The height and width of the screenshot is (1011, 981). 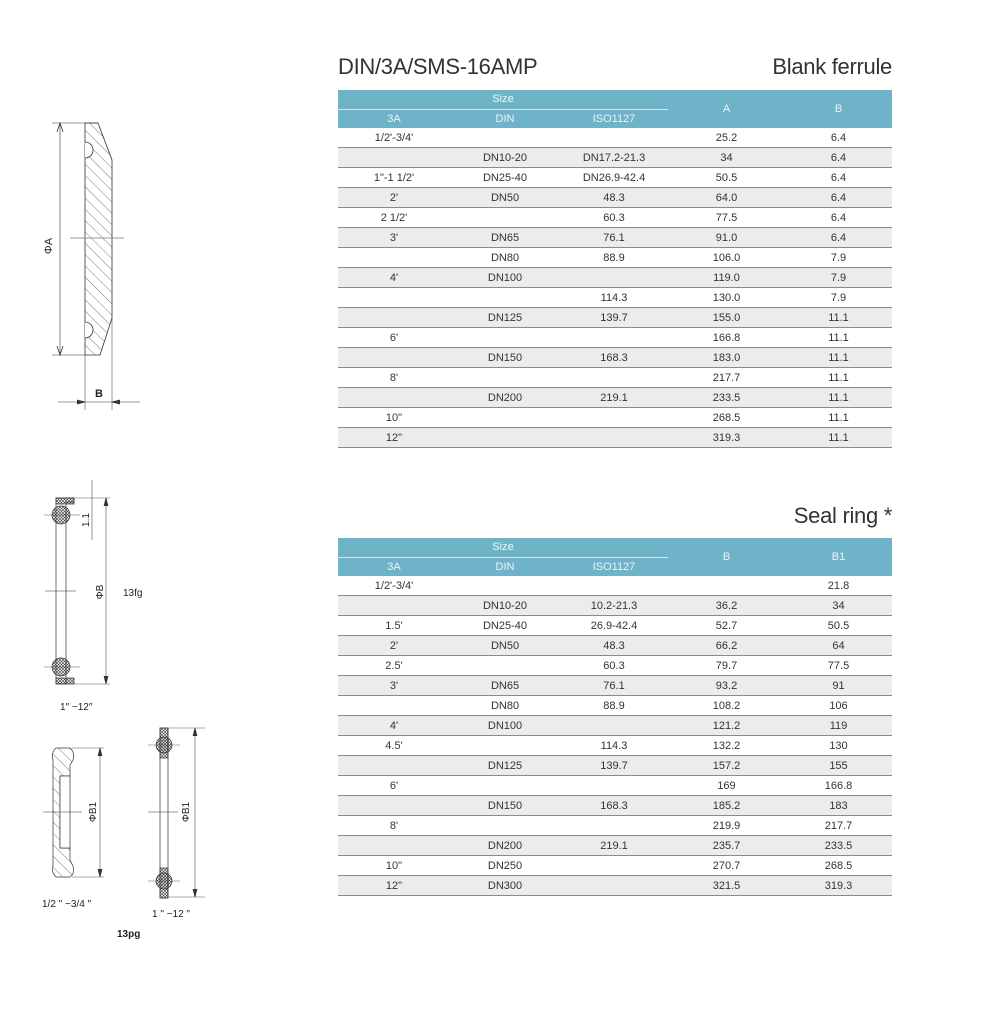 What do you see at coordinates (77, 582) in the screenshot?
I see `seal-ring-13fg-drawing` at bounding box center [77, 582].